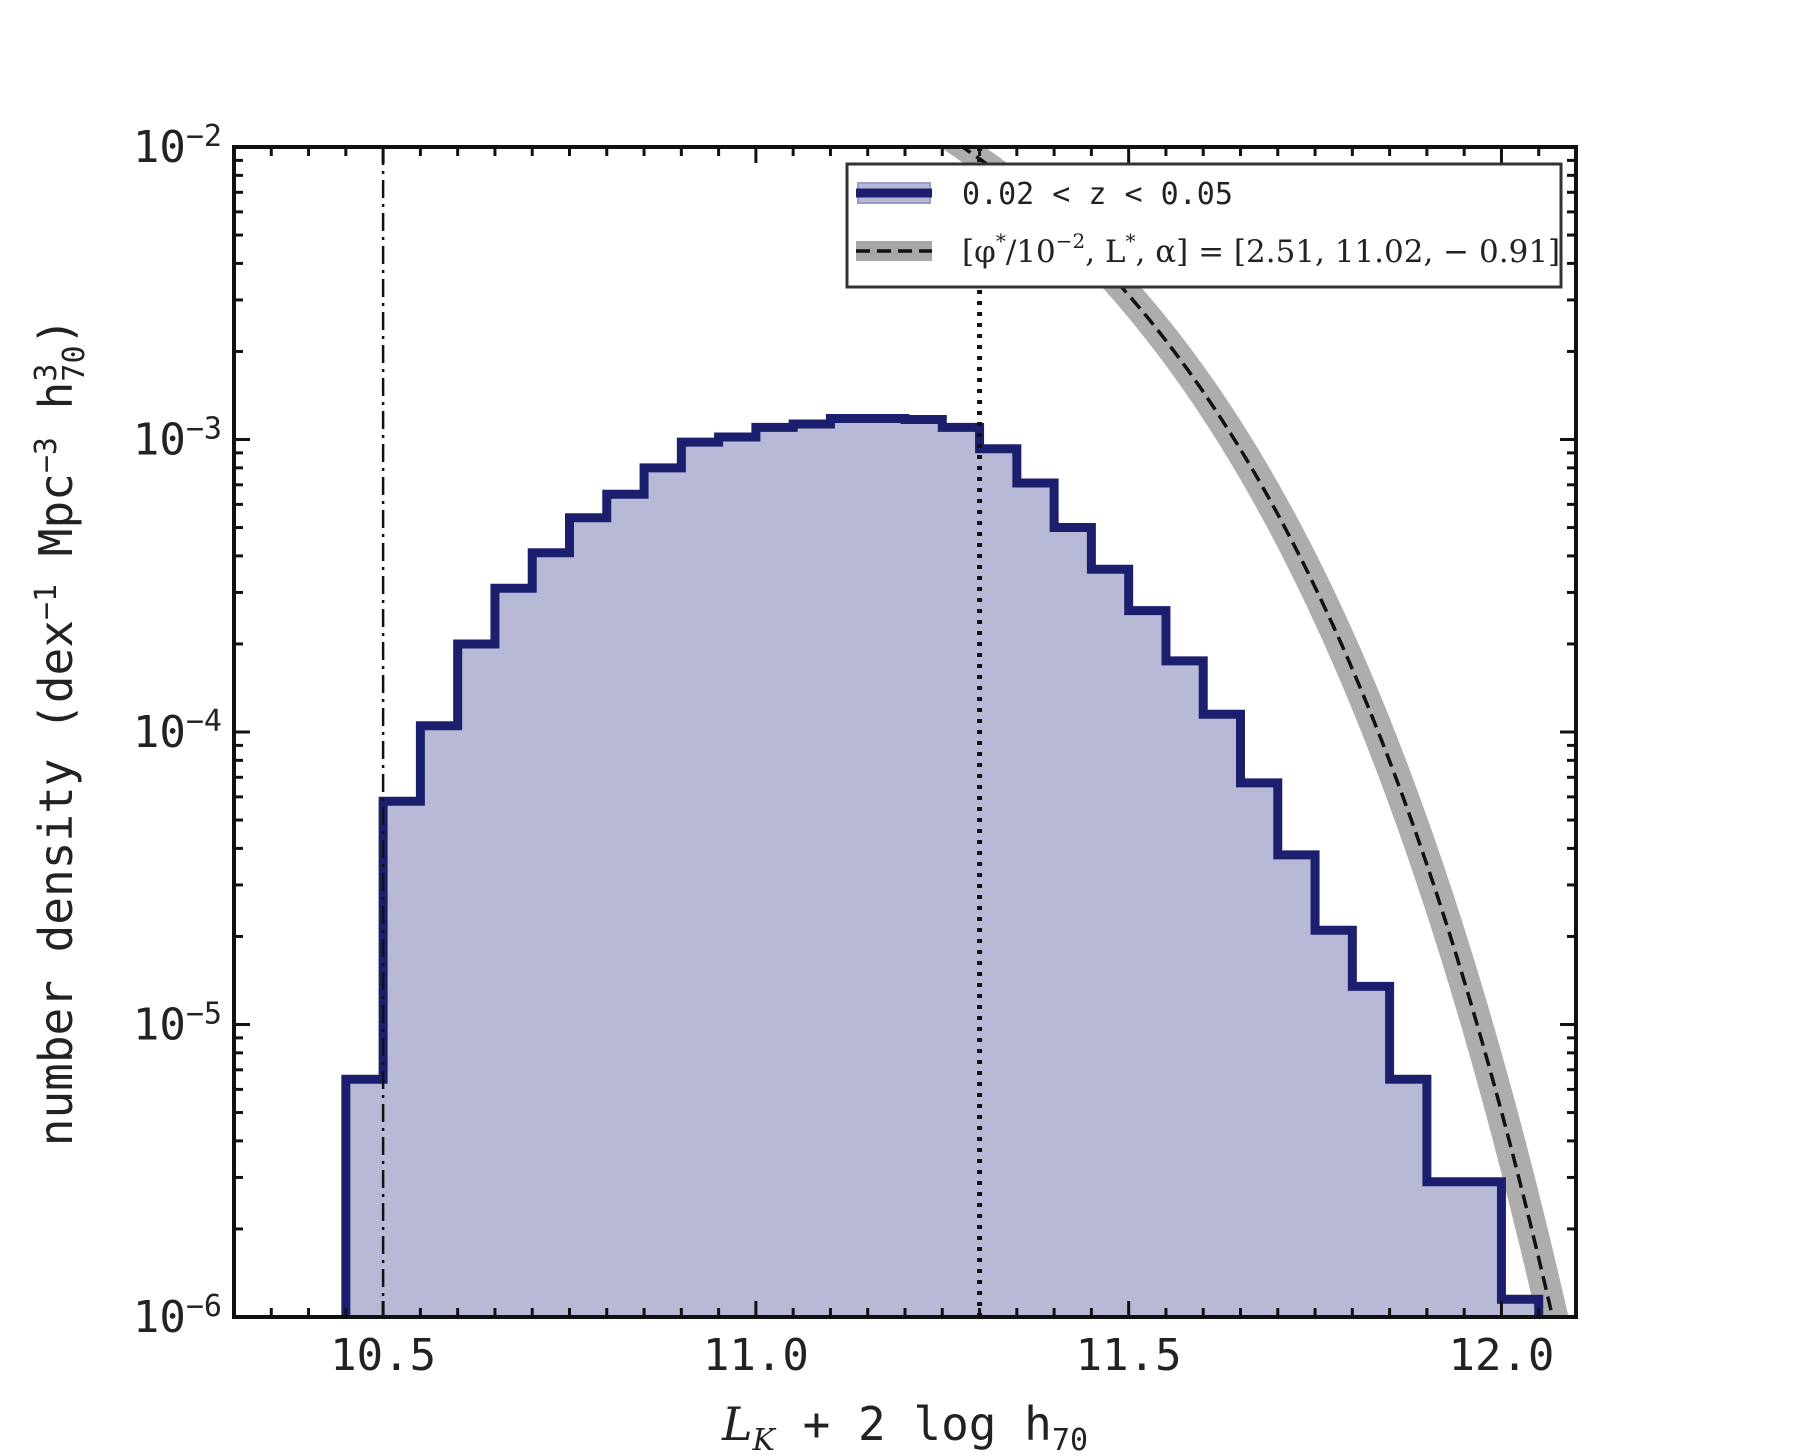  I want to click on y-tick-label: 10⁻³, so click(177, 439).